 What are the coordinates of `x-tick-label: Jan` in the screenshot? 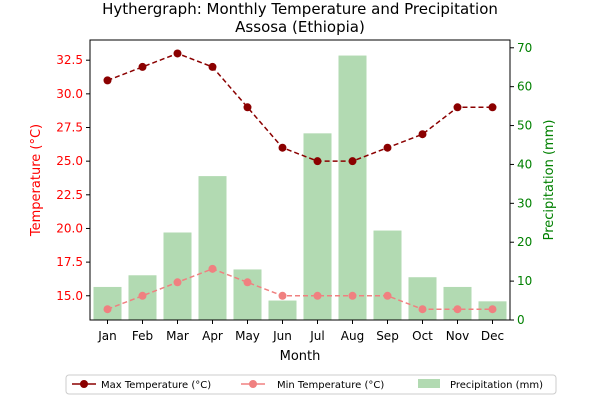 It's located at (107, 336).